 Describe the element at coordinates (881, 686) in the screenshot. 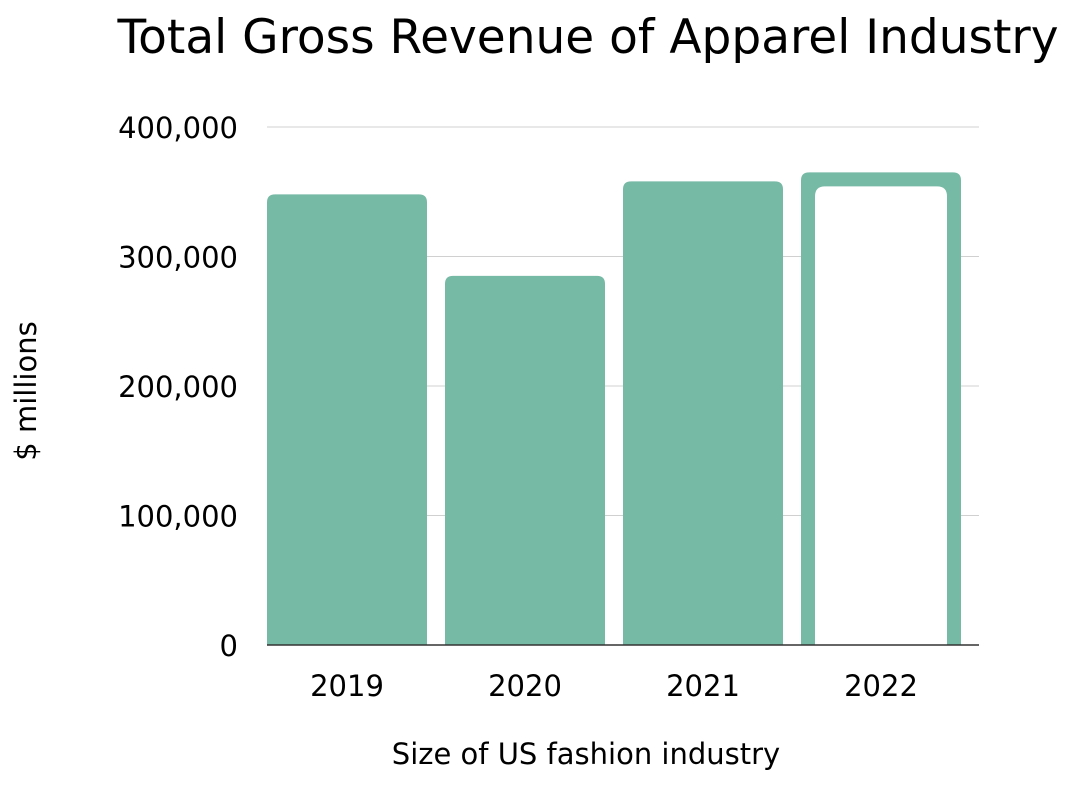

I see `x-tick-label: 2022` at that location.